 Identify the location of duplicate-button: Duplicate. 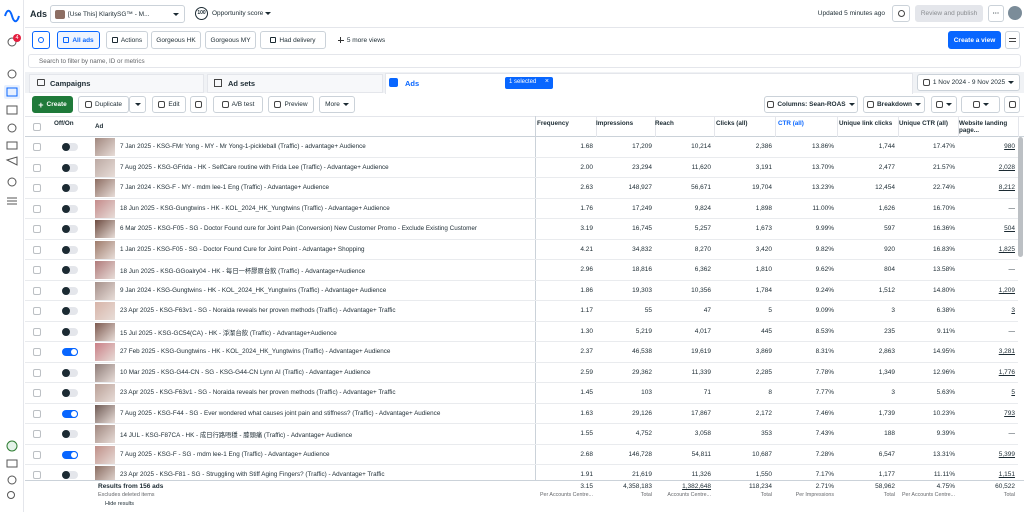
(103, 104).